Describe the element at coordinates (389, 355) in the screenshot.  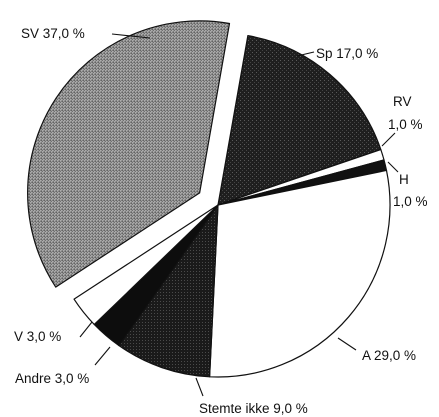
I see `label-a: A 29,0 %` at that location.